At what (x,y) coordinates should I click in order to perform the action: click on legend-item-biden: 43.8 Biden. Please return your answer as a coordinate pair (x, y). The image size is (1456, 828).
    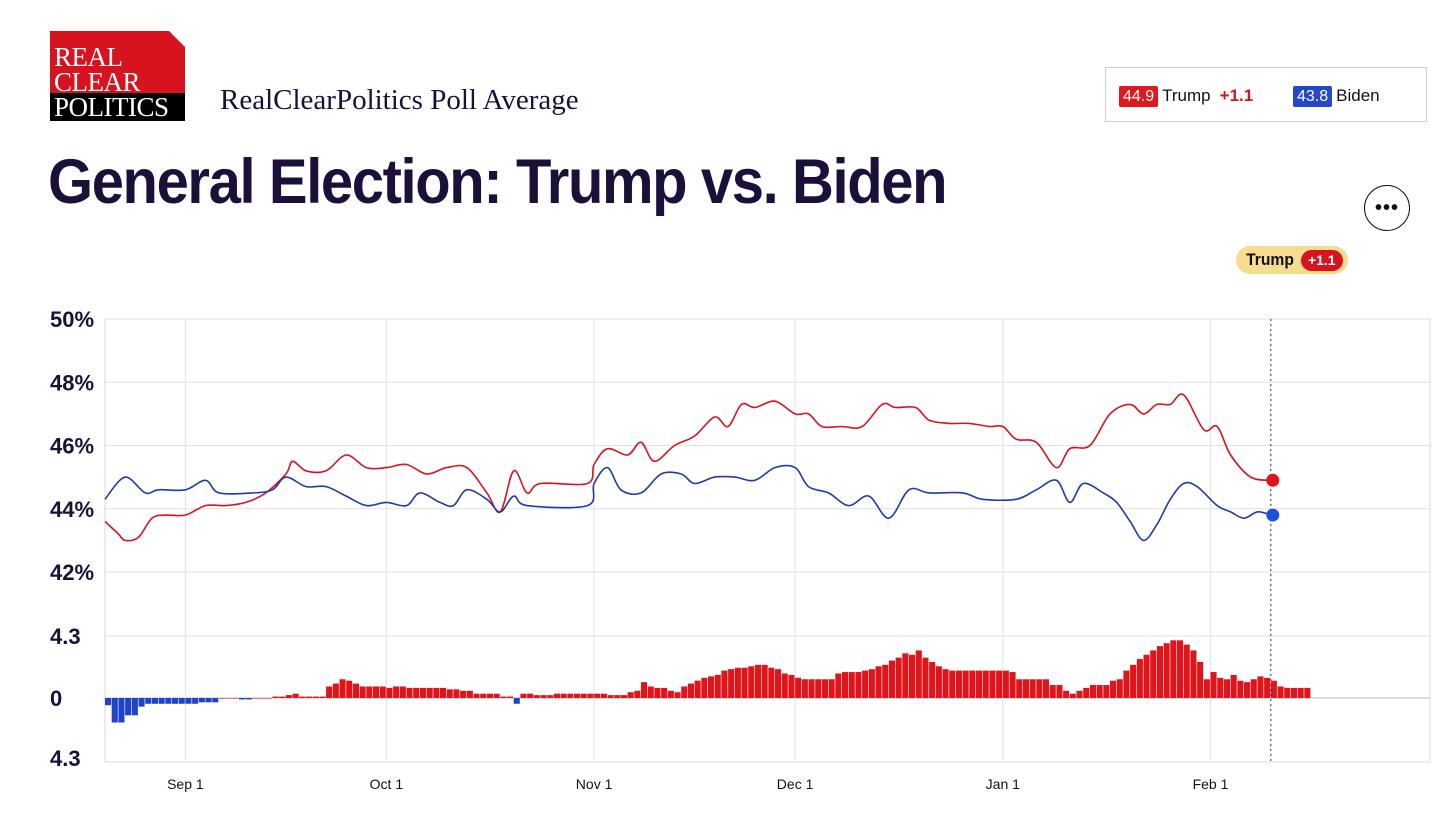
    Looking at the image, I should click on (1336, 96).